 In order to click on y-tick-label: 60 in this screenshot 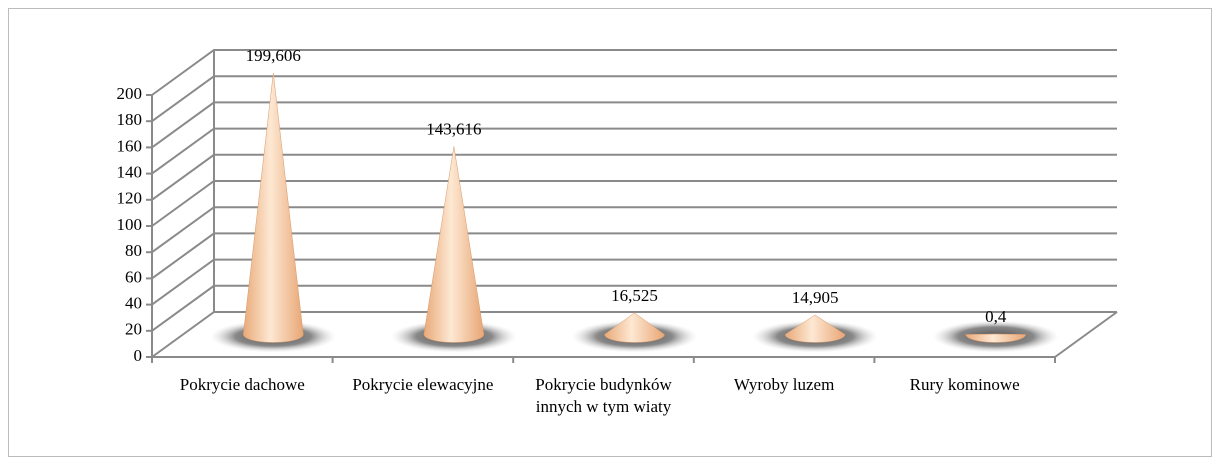, I will do `click(133, 276)`.